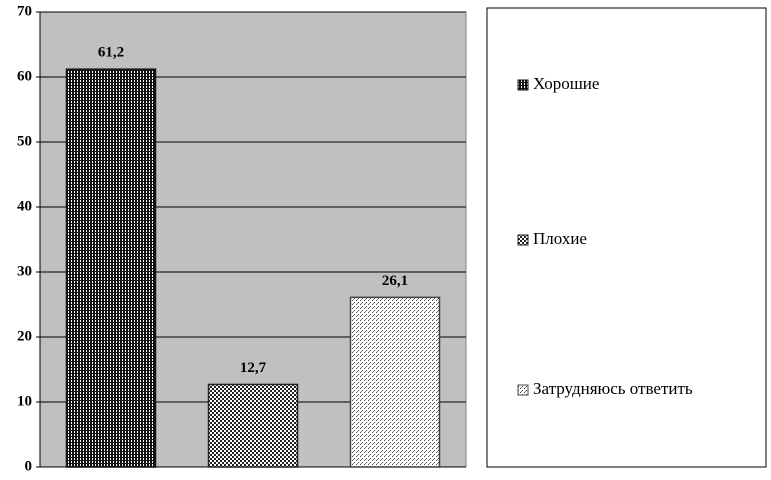  Describe the element at coordinates (24, 76) in the screenshot. I see `y-tick-label: 60` at that location.